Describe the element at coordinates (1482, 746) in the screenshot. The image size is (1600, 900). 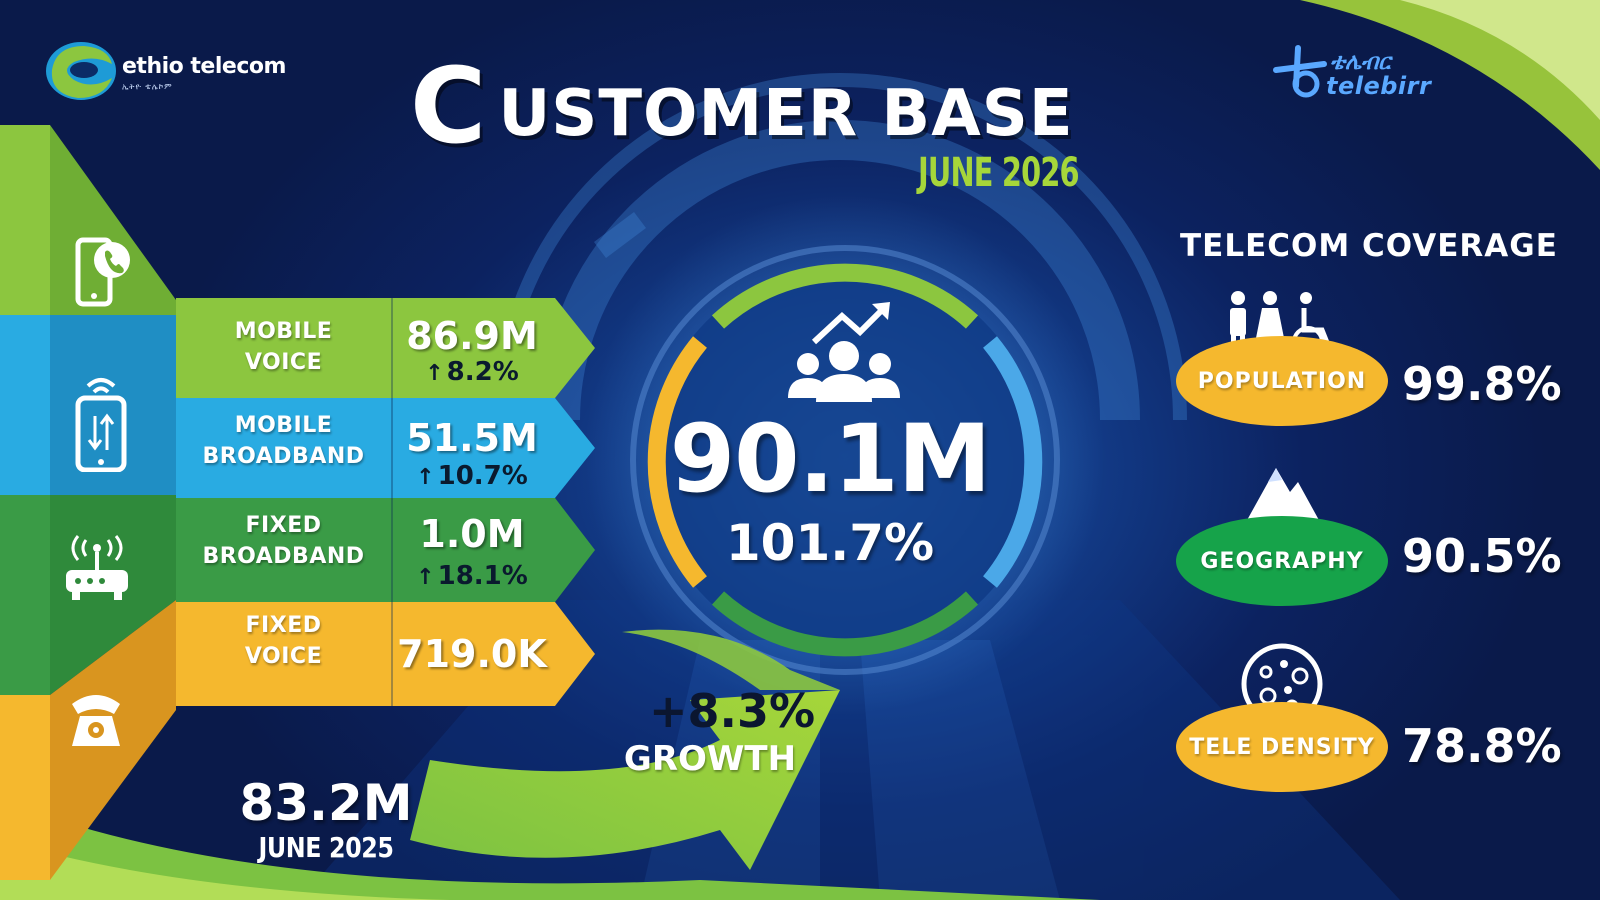
I see `coverage-value-tele-density: 78.8%` at that location.